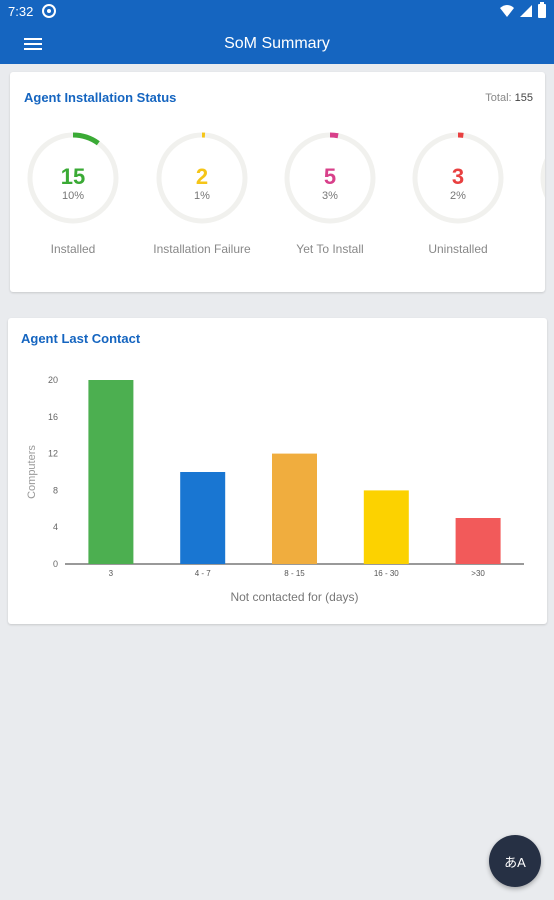  I want to click on stat-percent: 10%, so click(73, 196).